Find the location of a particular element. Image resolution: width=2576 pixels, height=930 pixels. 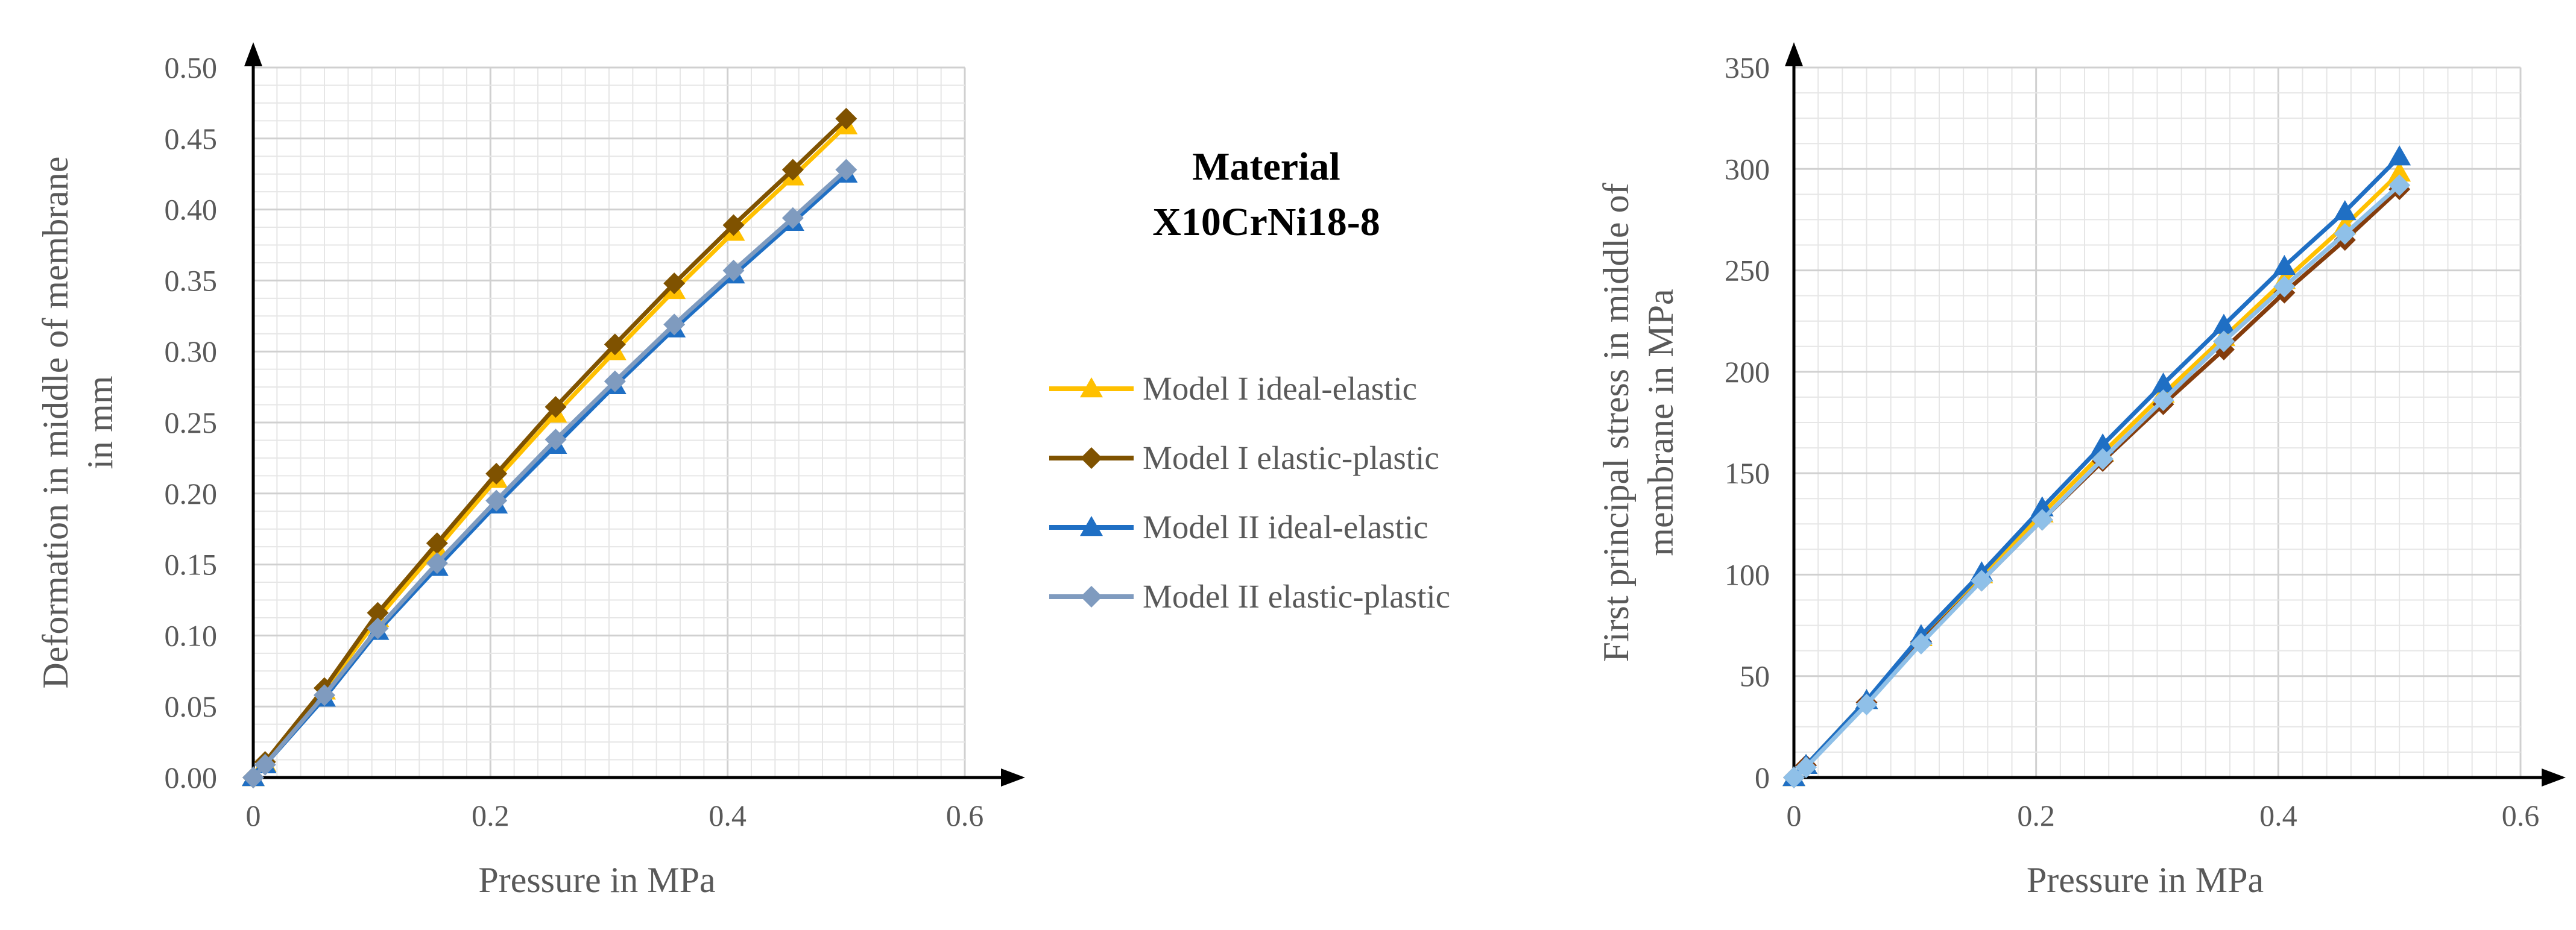

material-title-line2: X10CrNi18-8 is located at coordinates (1266, 222).